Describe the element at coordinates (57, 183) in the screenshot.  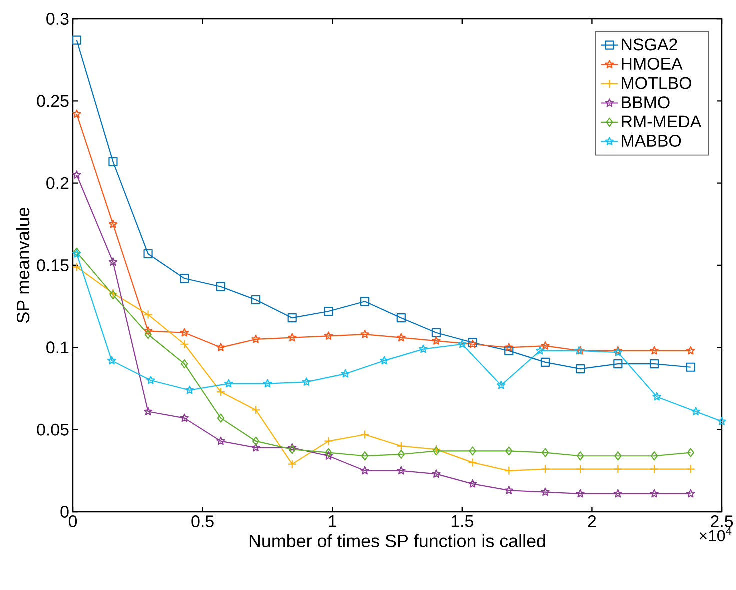
I see `y-tick-label: 0.2` at that location.